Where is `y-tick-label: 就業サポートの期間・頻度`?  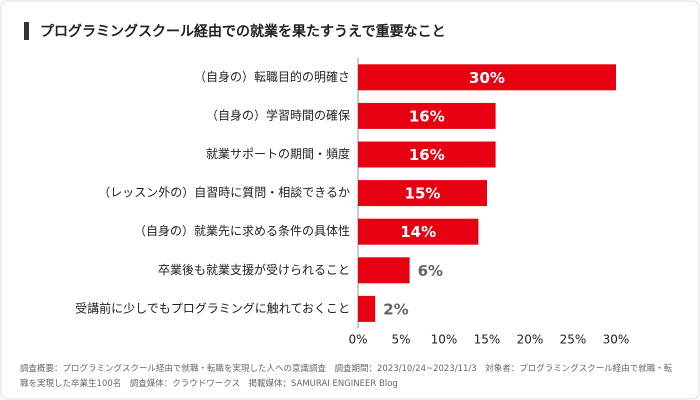 y-tick-label: 就業サポートの期間・頻度 is located at coordinates (278, 153).